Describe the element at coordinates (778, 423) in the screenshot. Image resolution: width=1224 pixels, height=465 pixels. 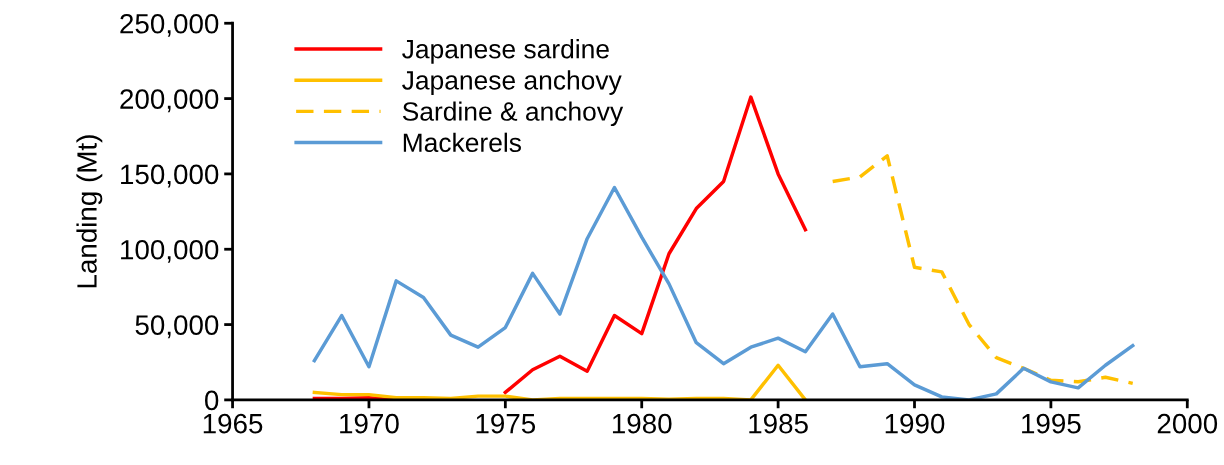
I see `x-tick-label: 1985` at that location.